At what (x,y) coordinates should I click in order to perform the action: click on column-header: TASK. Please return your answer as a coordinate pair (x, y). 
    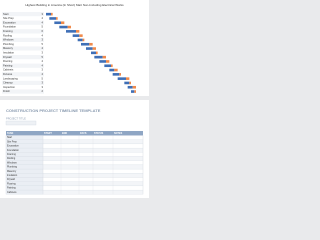
    Looking at the image, I should click on (10, 133).